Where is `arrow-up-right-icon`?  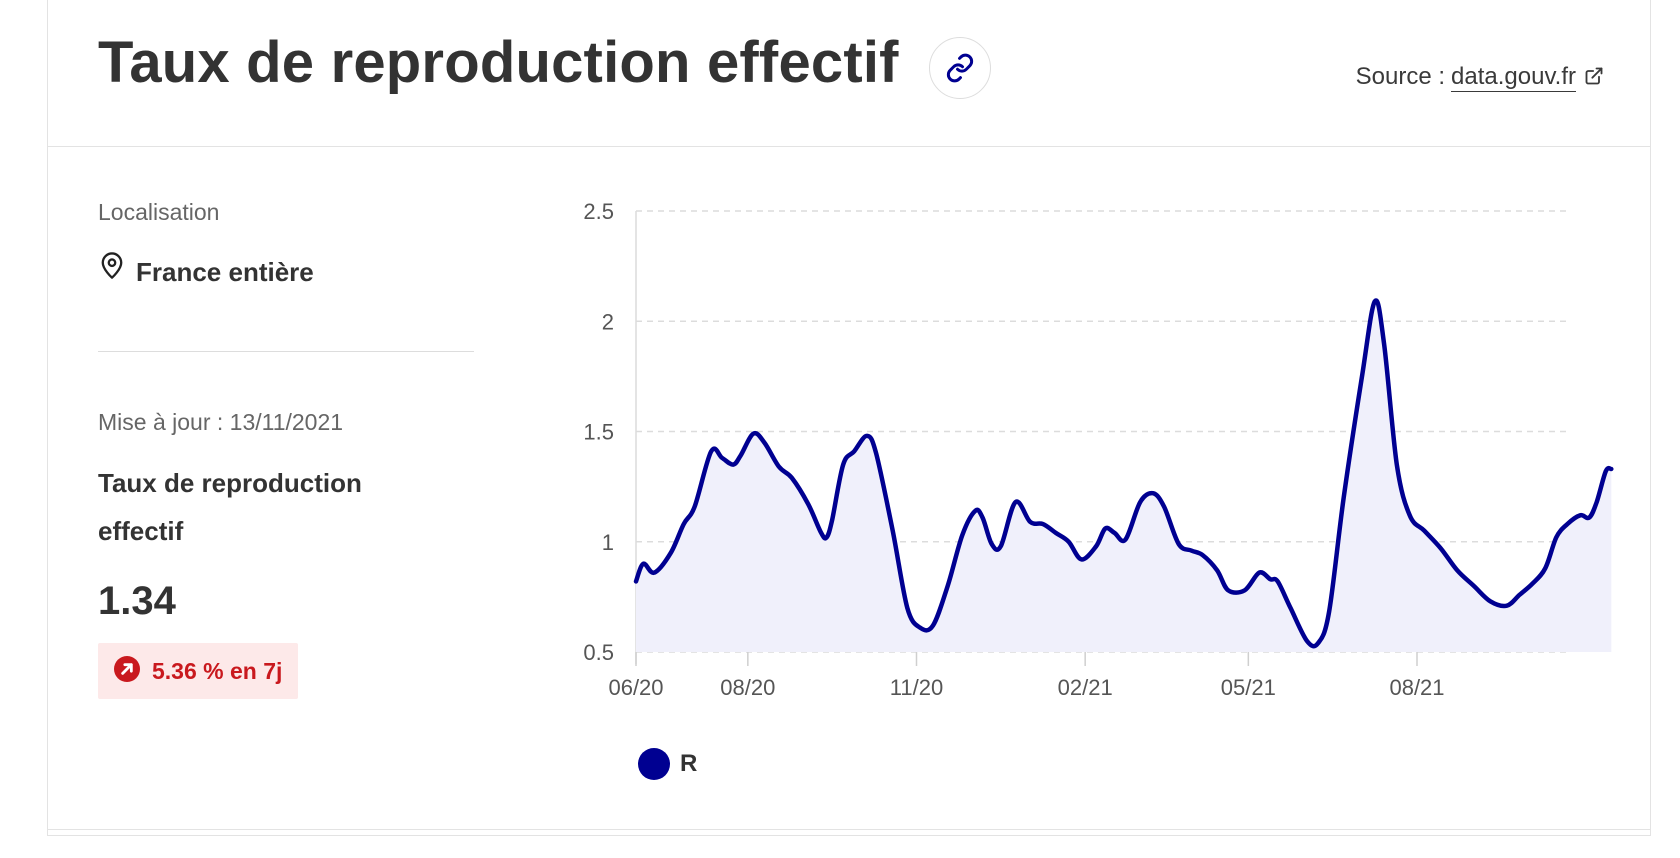
arrow-up-right-icon is located at coordinates (127, 671).